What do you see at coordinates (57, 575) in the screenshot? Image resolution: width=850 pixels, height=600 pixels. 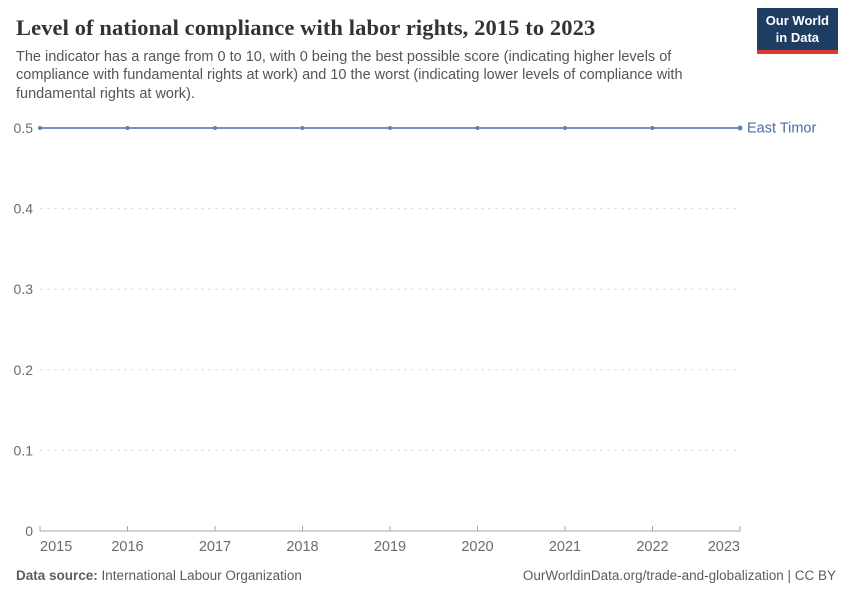 I see `data-source-label: Data source:` at bounding box center [57, 575].